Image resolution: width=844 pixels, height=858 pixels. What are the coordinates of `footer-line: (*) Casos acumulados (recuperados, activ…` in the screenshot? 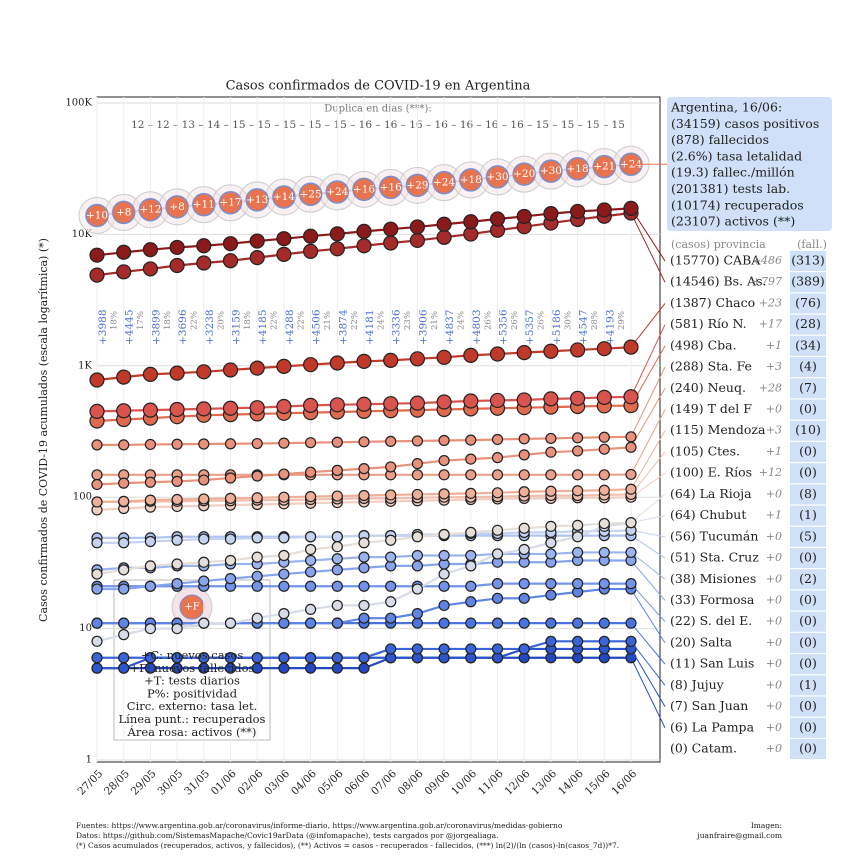 It's located at (347, 845).